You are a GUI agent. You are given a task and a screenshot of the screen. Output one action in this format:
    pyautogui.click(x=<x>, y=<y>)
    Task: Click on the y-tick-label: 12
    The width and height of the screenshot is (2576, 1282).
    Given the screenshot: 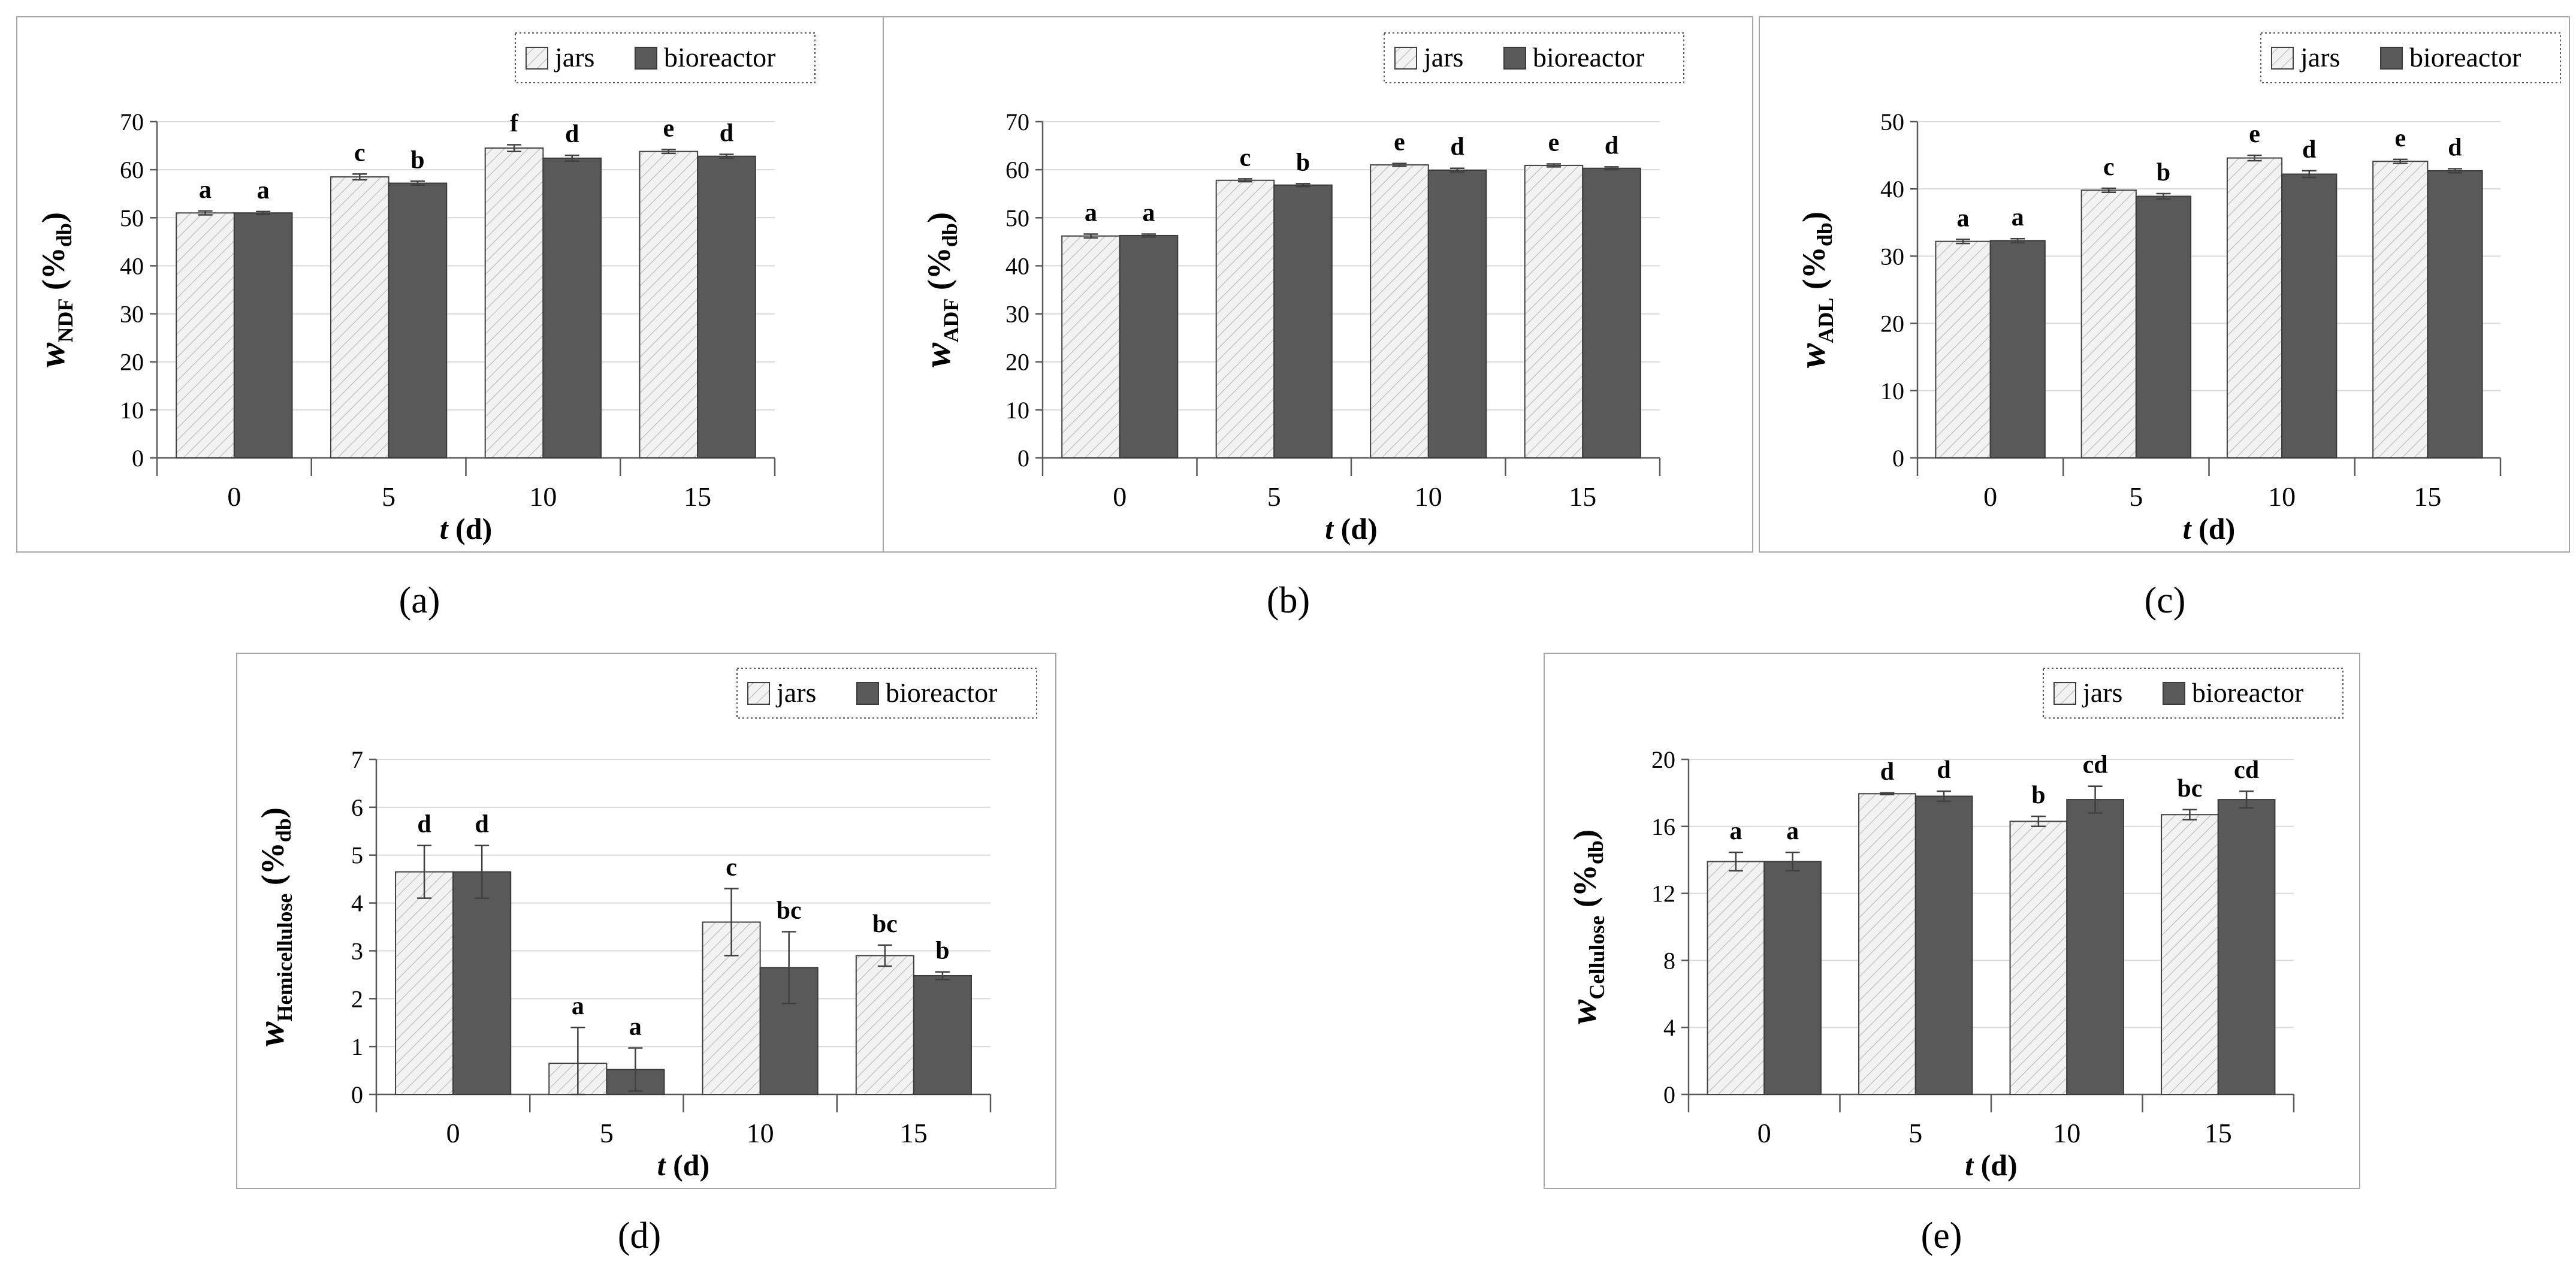 What is the action you would take?
    pyautogui.click(x=1663, y=893)
    